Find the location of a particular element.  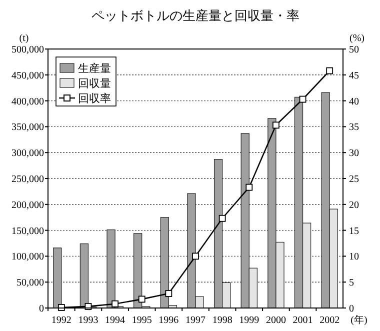

x-tick-label: 1999 is located at coordinates (249, 320).